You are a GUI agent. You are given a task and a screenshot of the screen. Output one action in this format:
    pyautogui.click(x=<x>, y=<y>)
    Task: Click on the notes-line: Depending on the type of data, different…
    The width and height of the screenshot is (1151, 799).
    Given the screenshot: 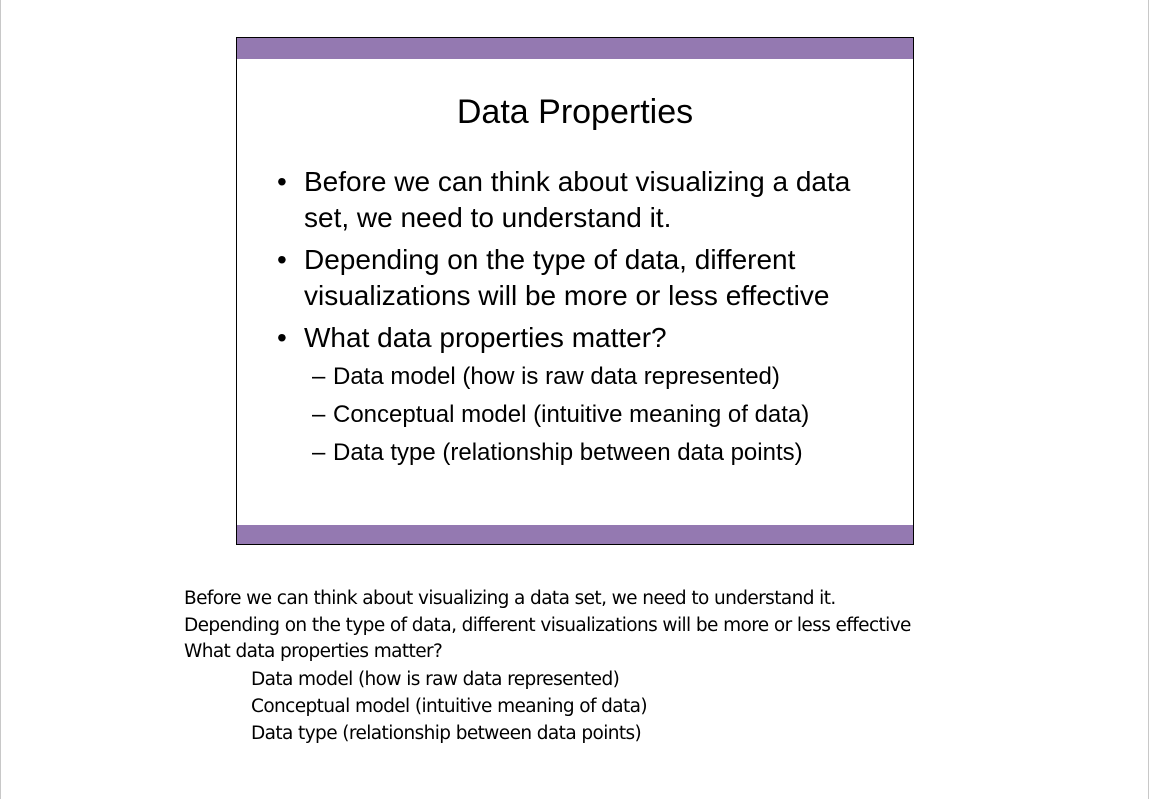 What is the action you would take?
    pyautogui.click(x=547, y=625)
    